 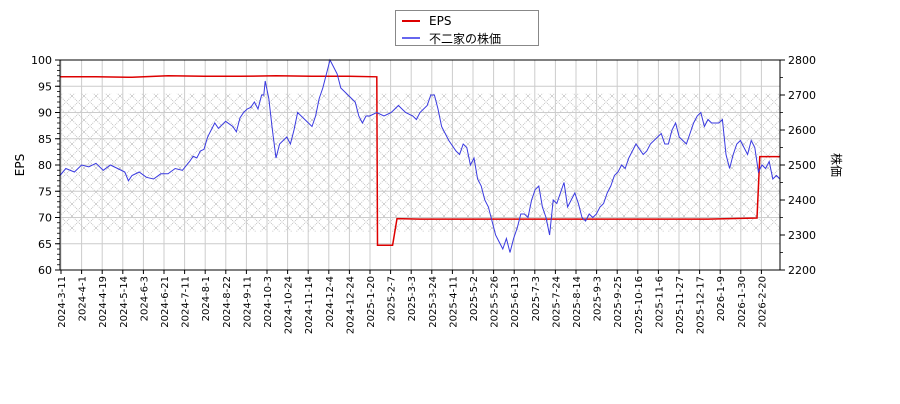 What do you see at coordinates (247, 302) in the screenshot?
I see `x-tick-label: 2024-9-11` at bounding box center [247, 302].